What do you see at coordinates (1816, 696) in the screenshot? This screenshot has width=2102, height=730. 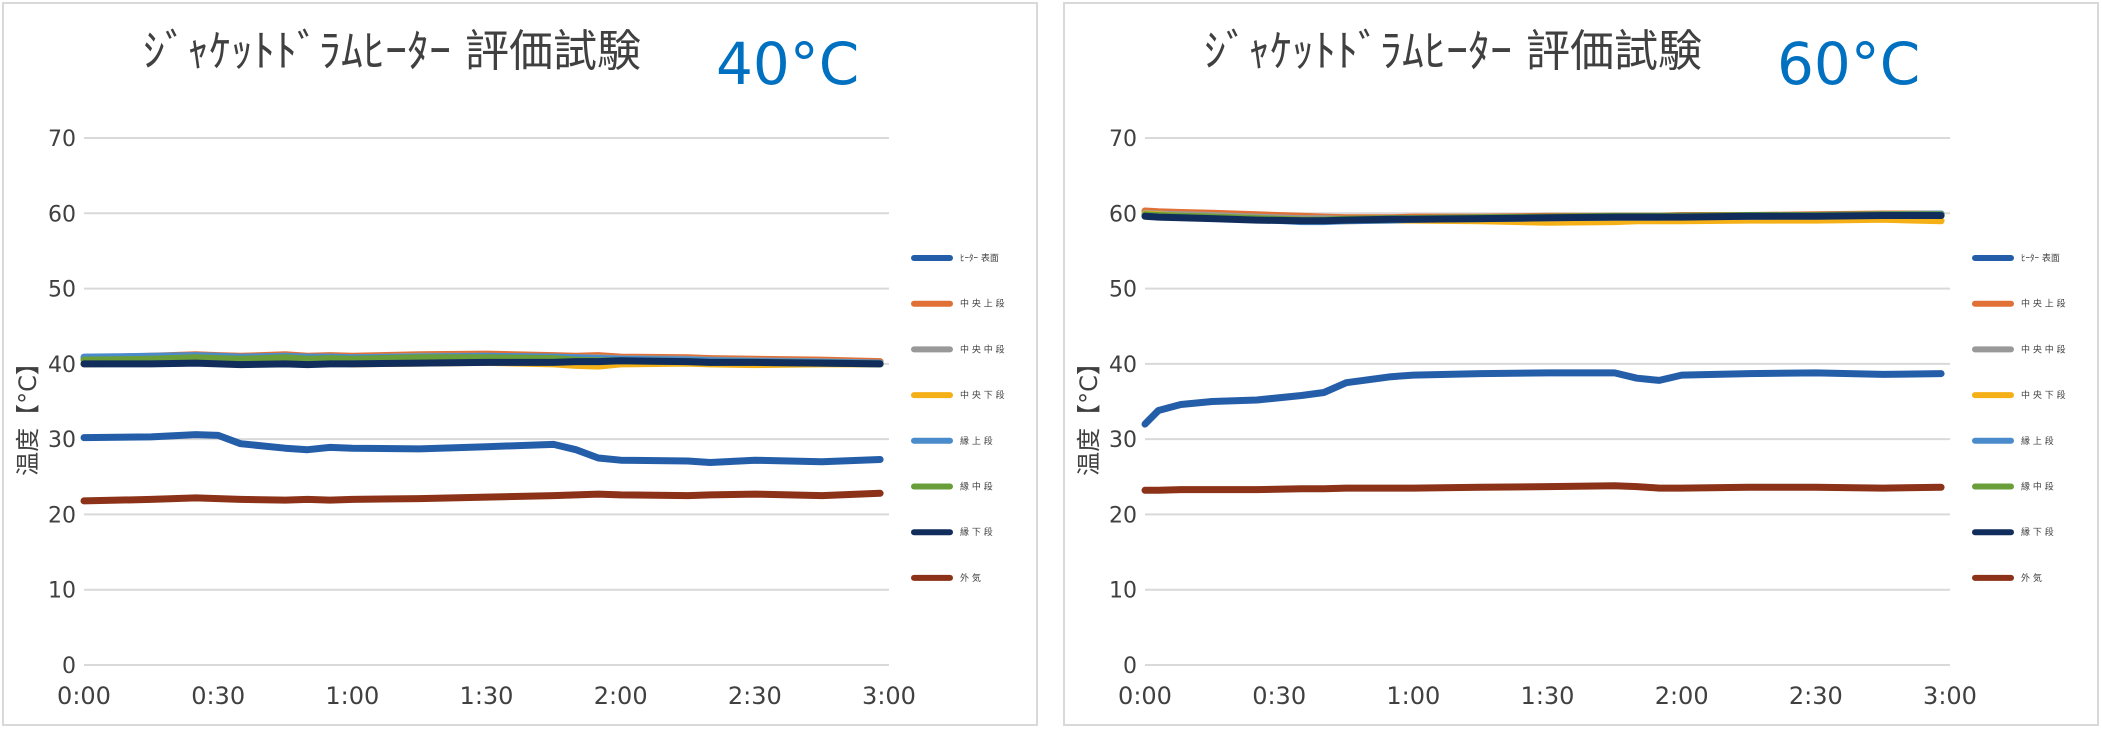 I see `chart-1-xtick: 2:30` at bounding box center [1816, 696].